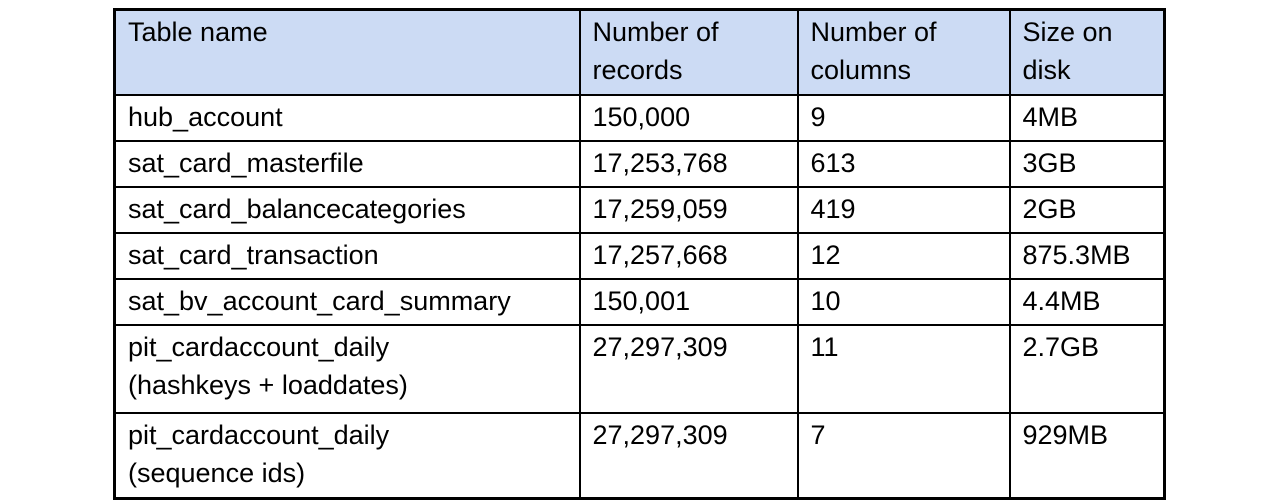 The width and height of the screenshot is (1276, 502). Describe the element at coordinates (688, 301) in the screenshot. I see `cell-records: 150,001` at that location.